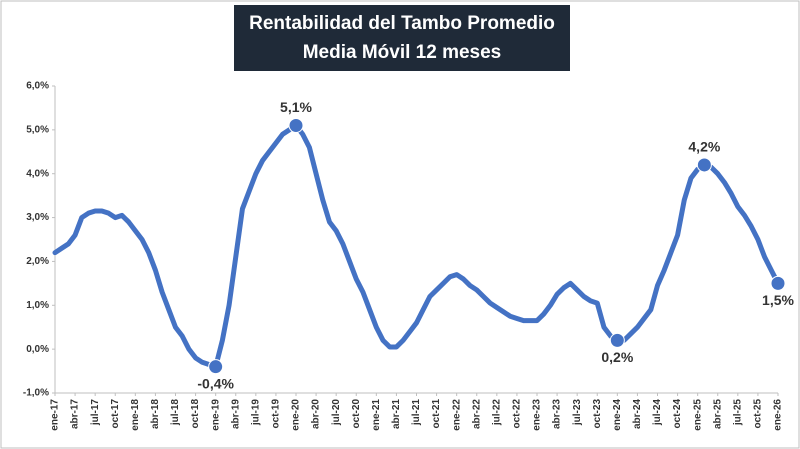  Describe the element at coordinates (557, 414) in the screenshot. I see `x-tick-label: abr-23` at that location.